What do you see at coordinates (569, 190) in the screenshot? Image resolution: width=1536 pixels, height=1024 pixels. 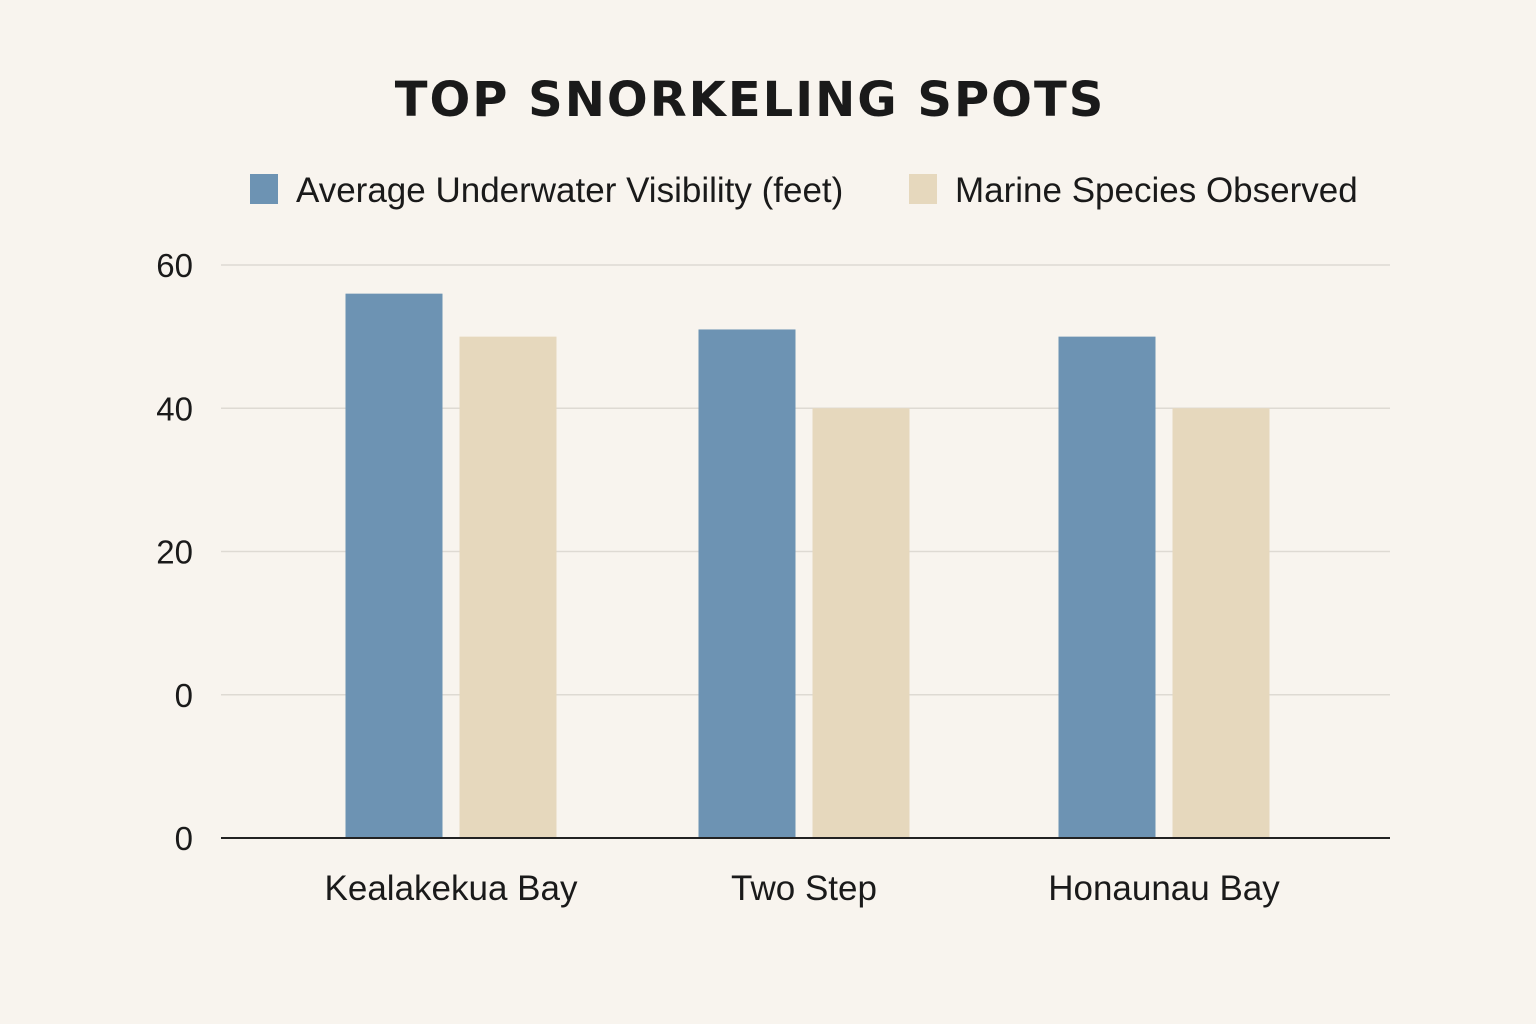 I see `legend-label-visibility: Average Underwater Visibility (feet)` at bounding box center [569, 190].